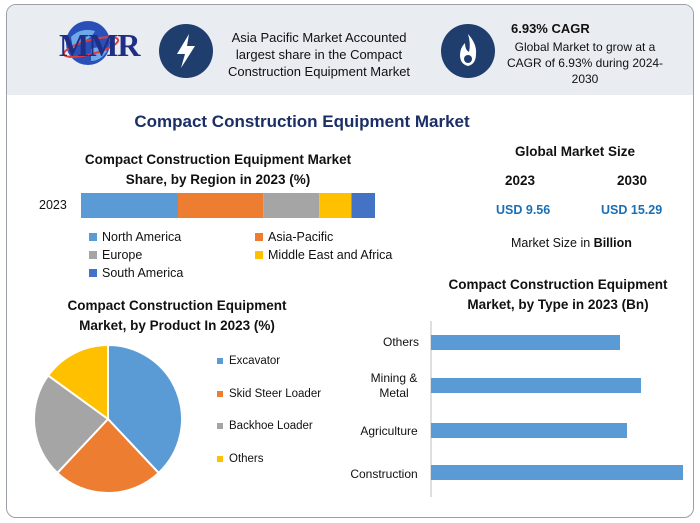  What do you see at coordinates (612, 243) in the screenshot?
I see `note-unit: Billion` at bounding box center [612, 243].